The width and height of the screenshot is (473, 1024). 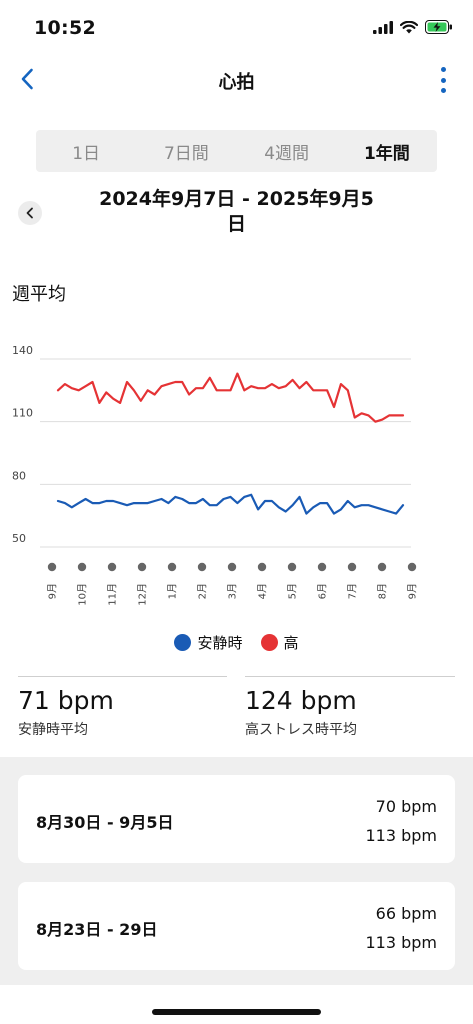 I want to click on resting-series-line, so click(x=230, y=504).